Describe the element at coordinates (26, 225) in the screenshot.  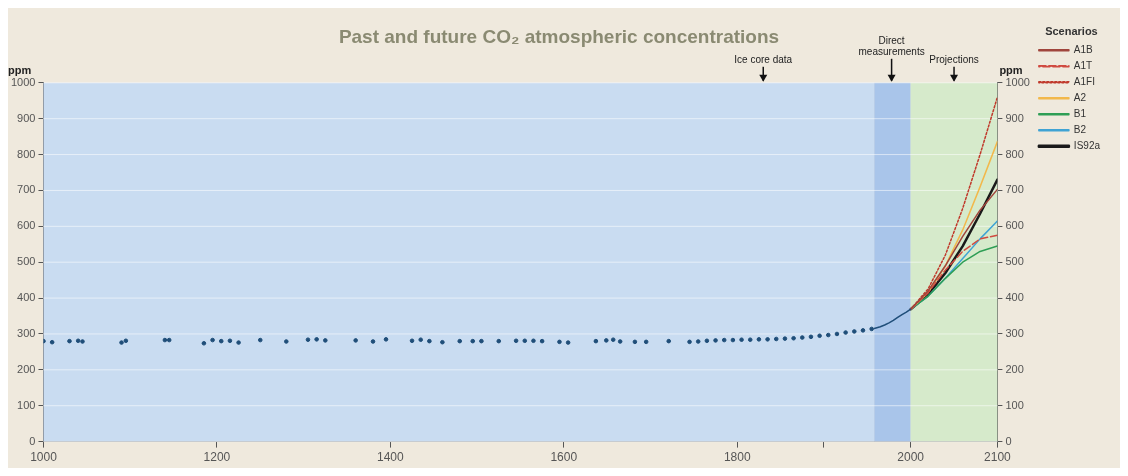
I see `y-tick-label: 600` at that location.